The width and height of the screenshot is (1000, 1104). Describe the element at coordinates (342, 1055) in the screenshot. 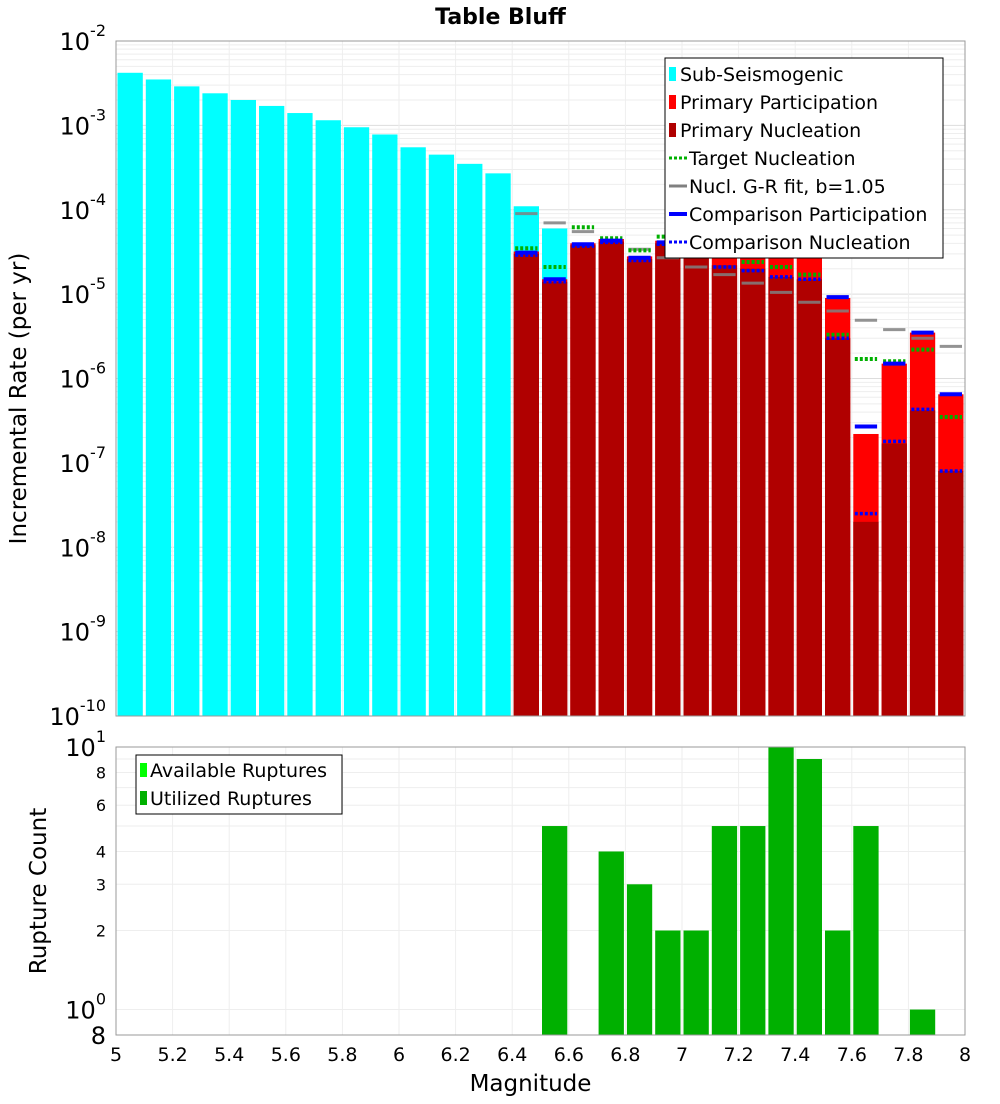

I see `x-tick-label: 5.8` at that location.